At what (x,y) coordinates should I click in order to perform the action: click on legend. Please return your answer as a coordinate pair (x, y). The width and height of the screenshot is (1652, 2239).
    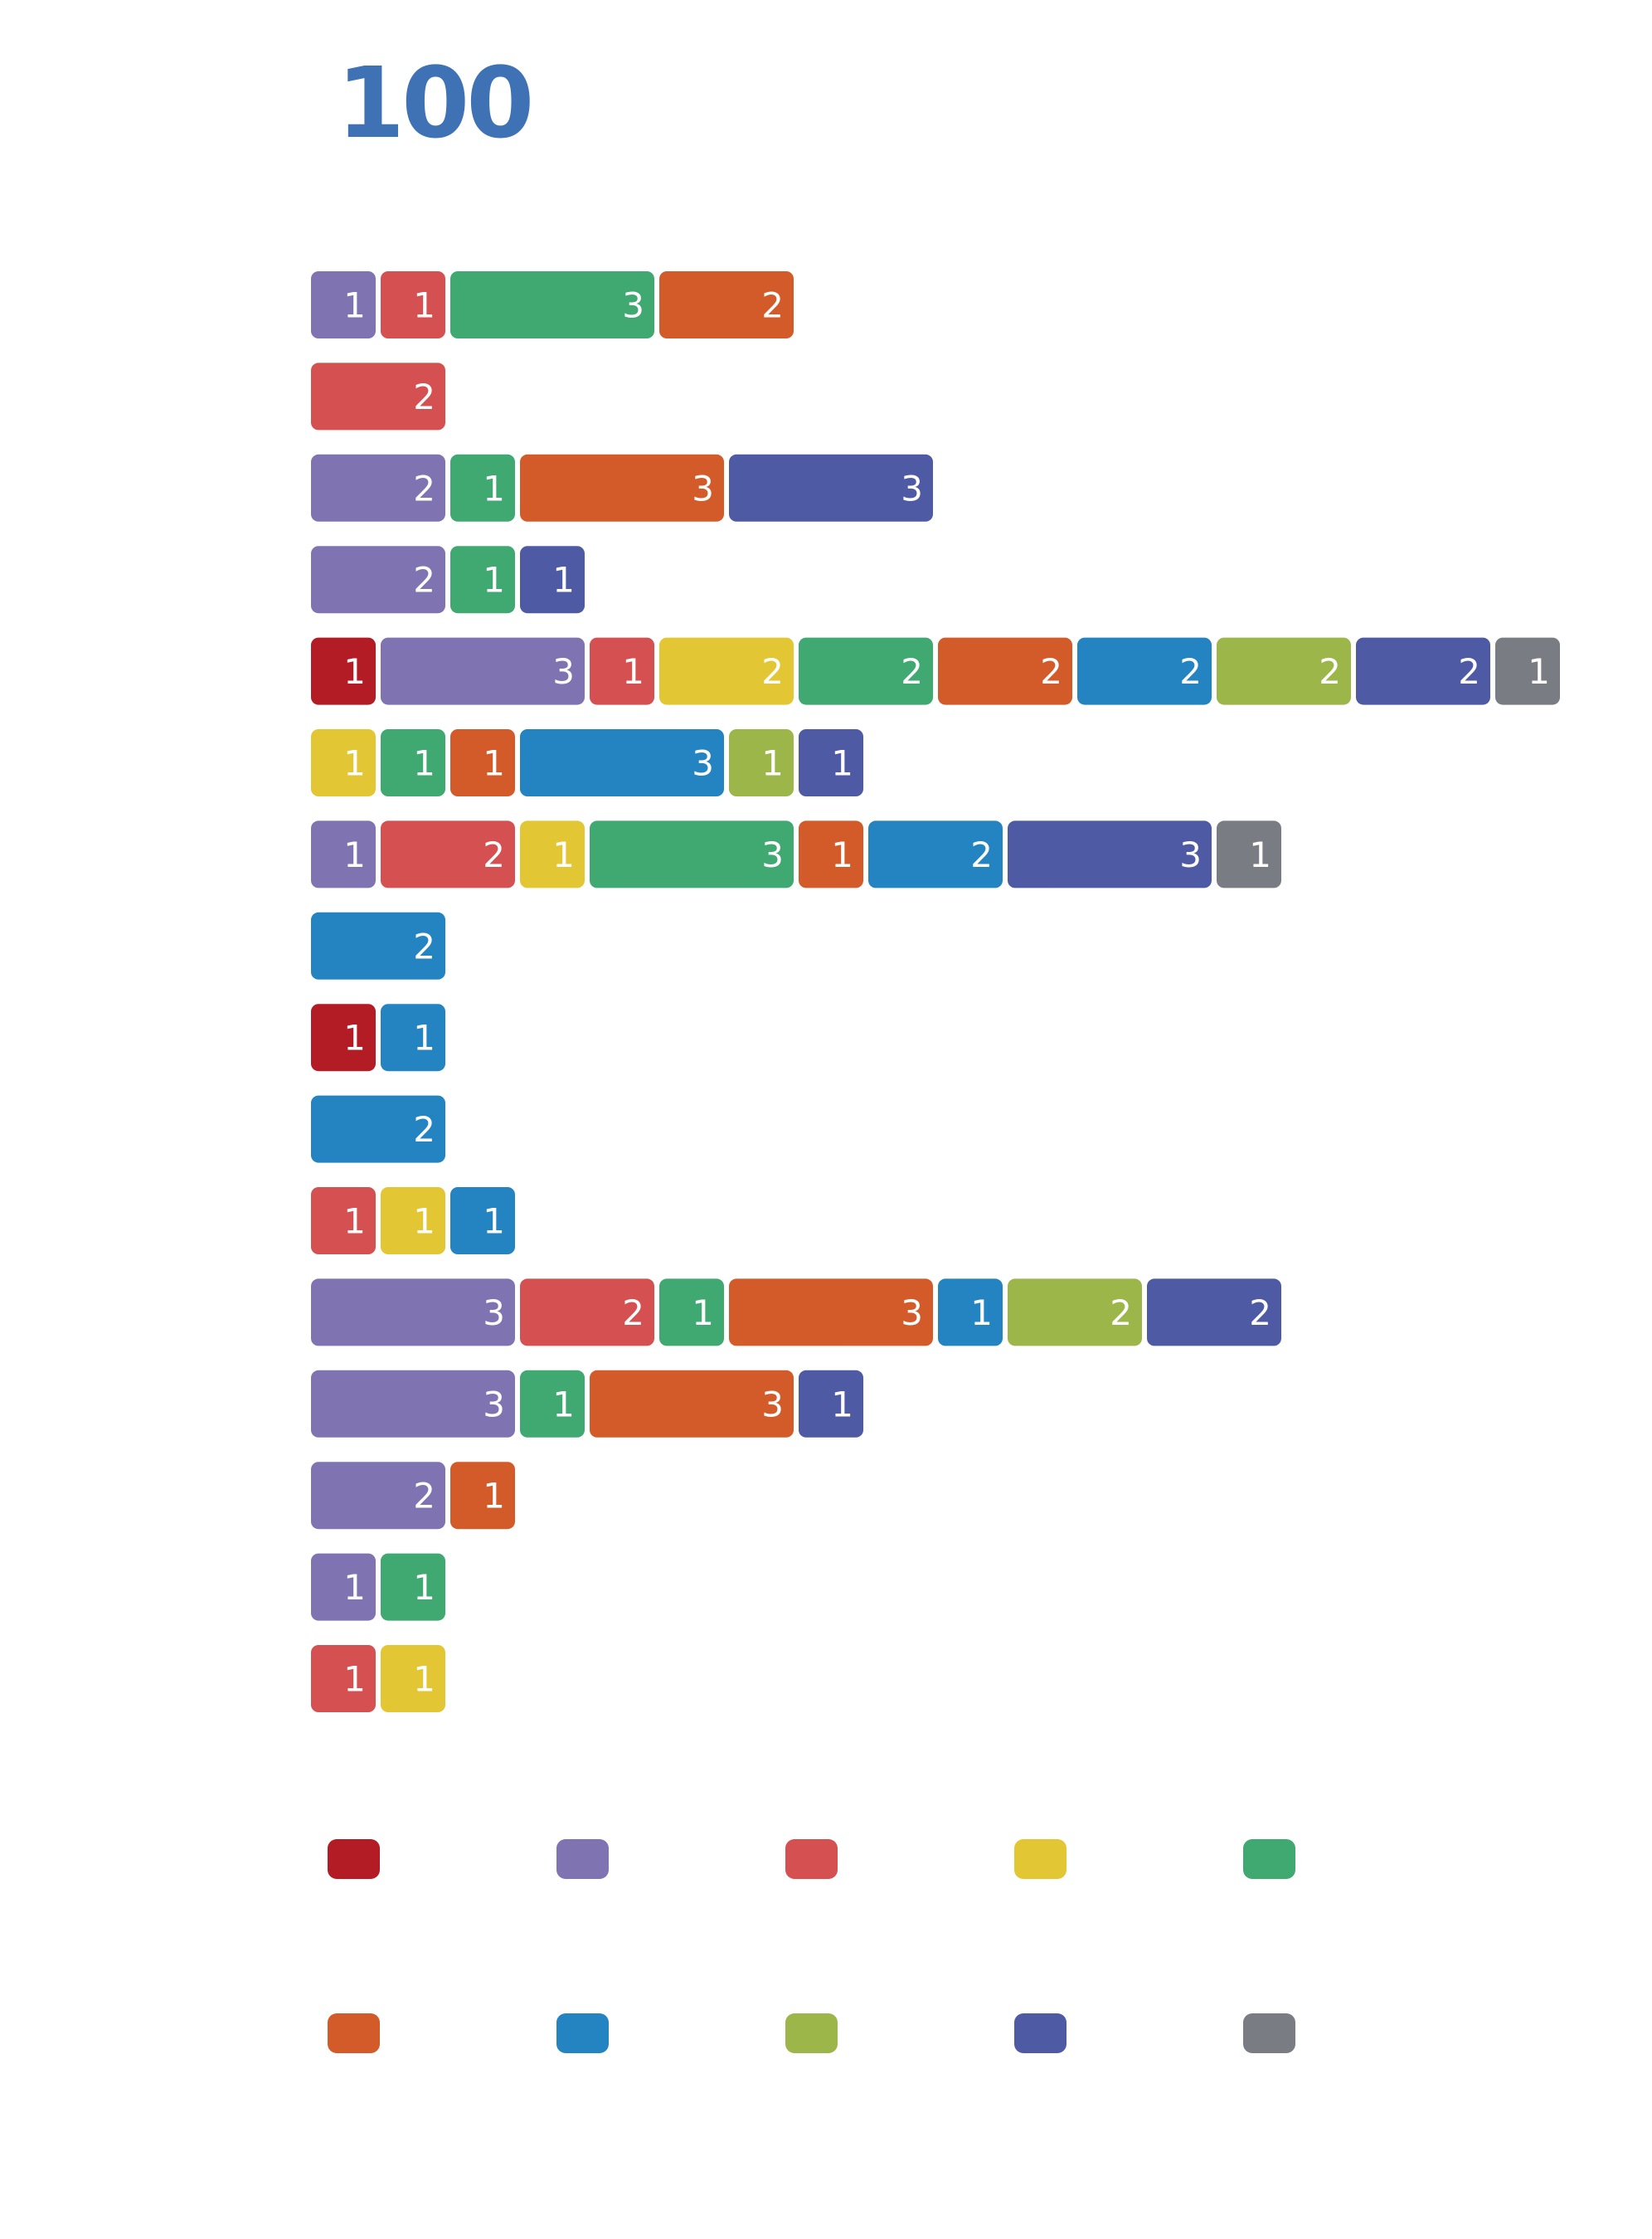
    Looking at the image, I should click on (811, 1946).